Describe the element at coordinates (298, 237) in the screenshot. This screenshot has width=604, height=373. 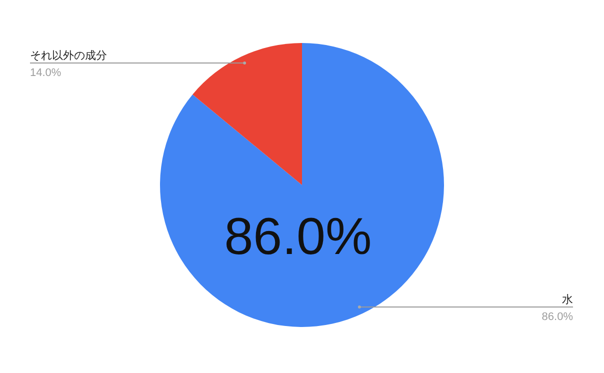
I see `text: 86.0%` at that location.